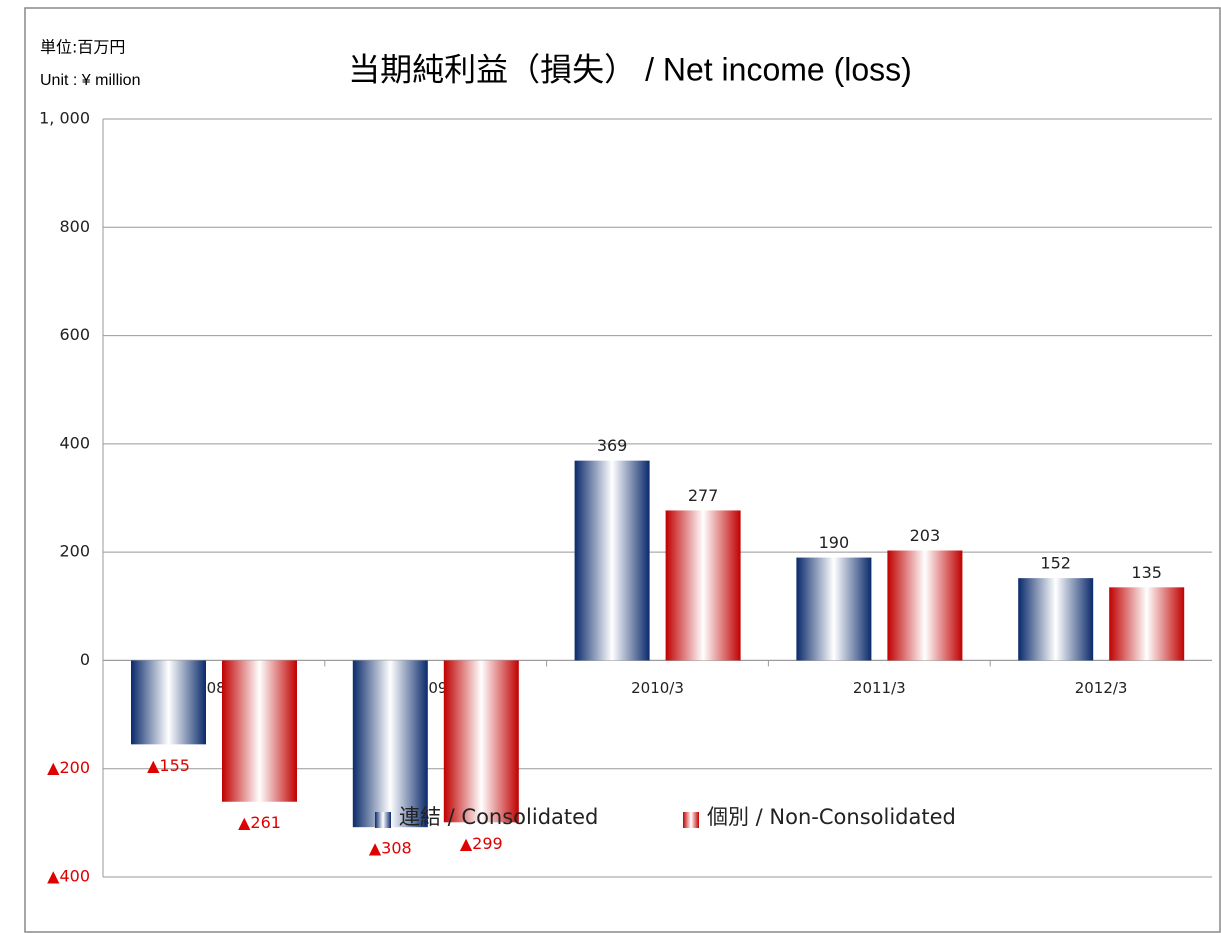  Describe the element at coordinates (168, 765) in the screenshot. I see `value-label: ▲155` at that location.